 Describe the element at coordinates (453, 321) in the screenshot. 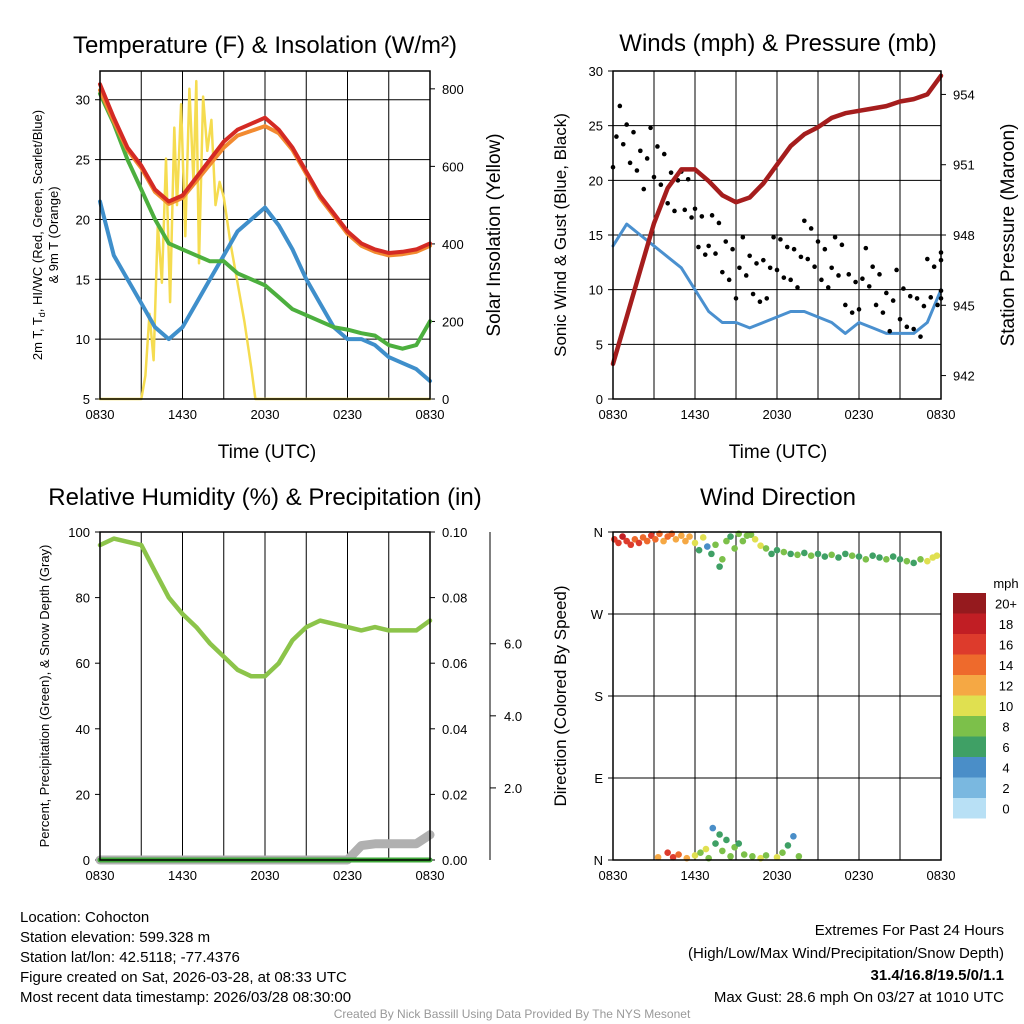

I see `insolation-y-tick-label: 200` at that location.